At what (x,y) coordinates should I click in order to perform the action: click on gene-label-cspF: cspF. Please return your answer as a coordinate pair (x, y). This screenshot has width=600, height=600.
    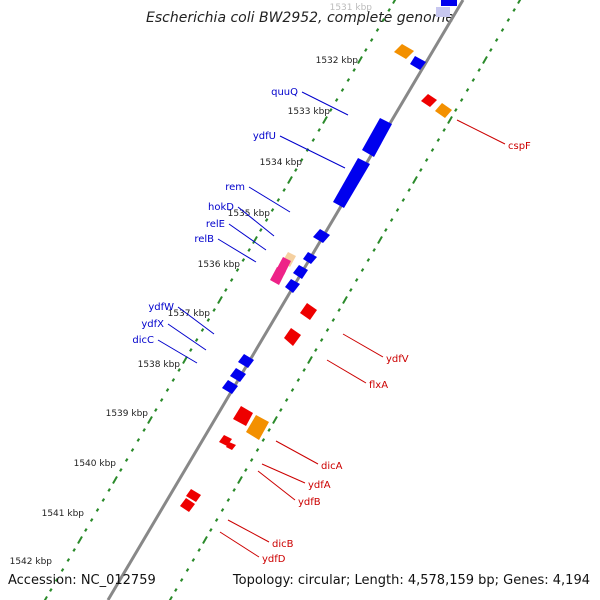
    Looking at the image, I should click on (519, 146).